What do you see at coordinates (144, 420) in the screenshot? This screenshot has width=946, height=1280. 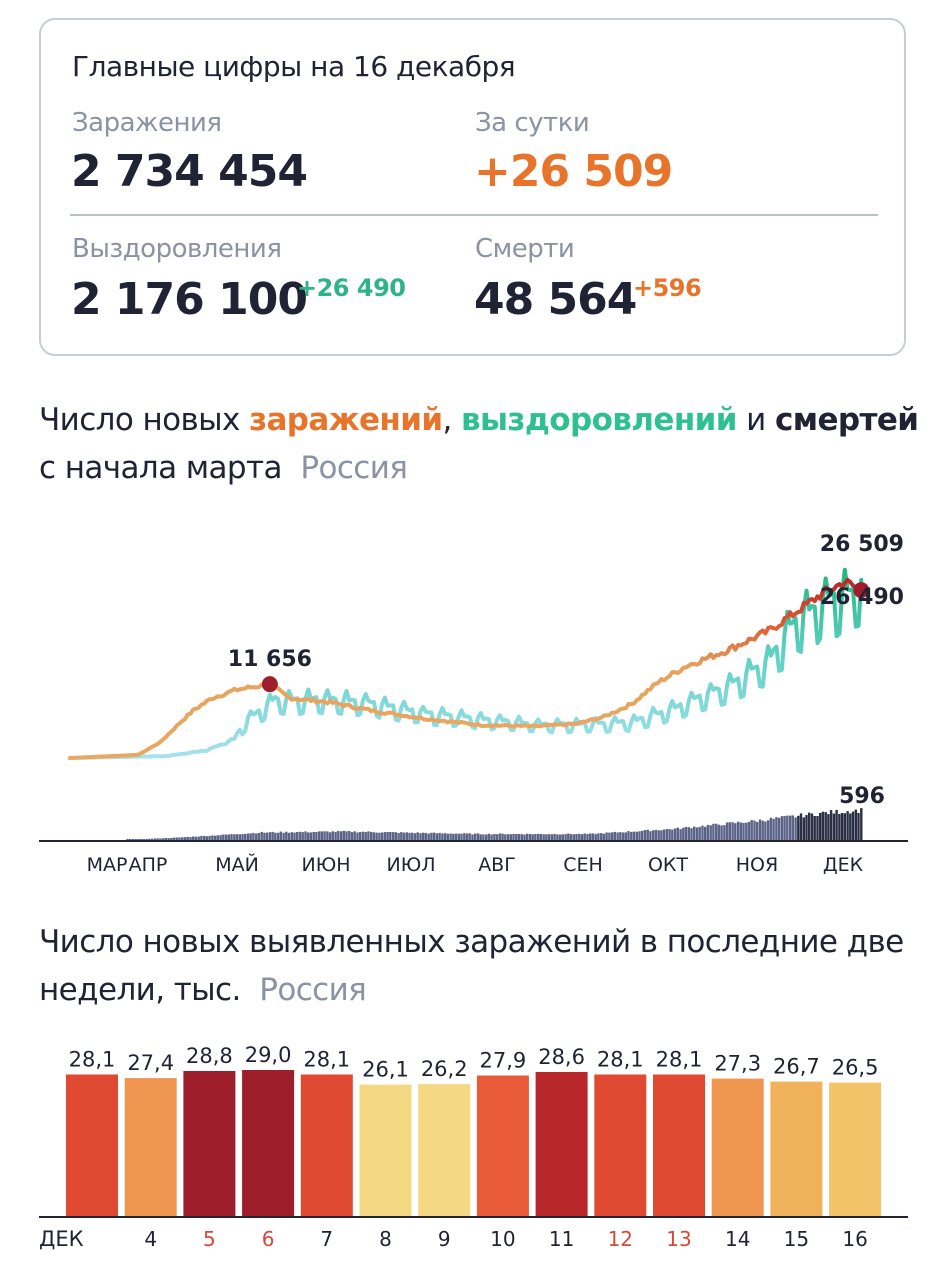 I see `chart1-title-prefix: Число новых` at bounding box center [144, 420].